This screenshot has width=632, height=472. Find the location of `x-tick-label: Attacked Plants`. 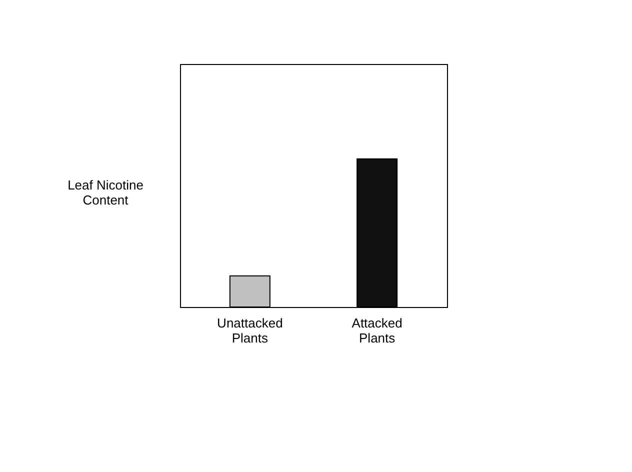

x-tick-label: Attacked Plants is located at coordinates (377, 331).